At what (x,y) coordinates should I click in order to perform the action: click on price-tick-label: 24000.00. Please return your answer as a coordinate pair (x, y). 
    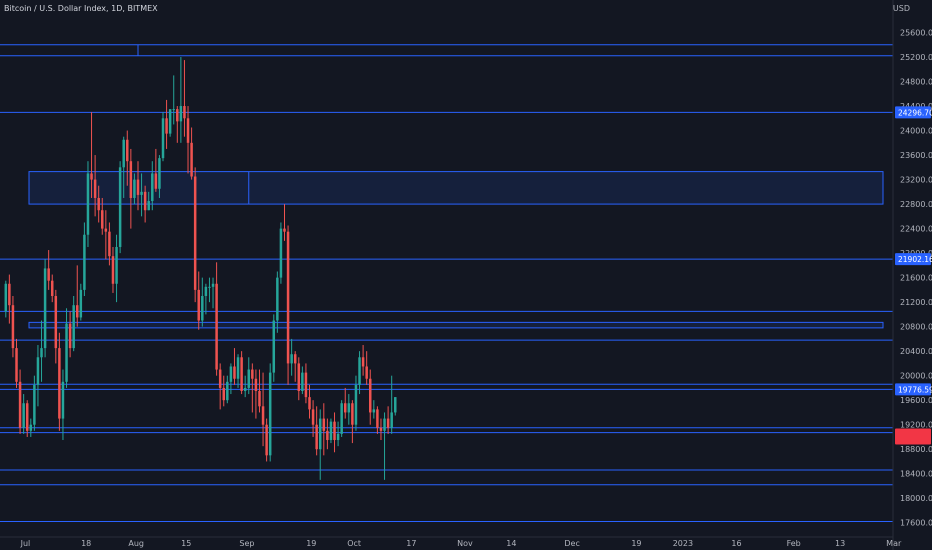
    Looking at the image, I should click on (916, 131).